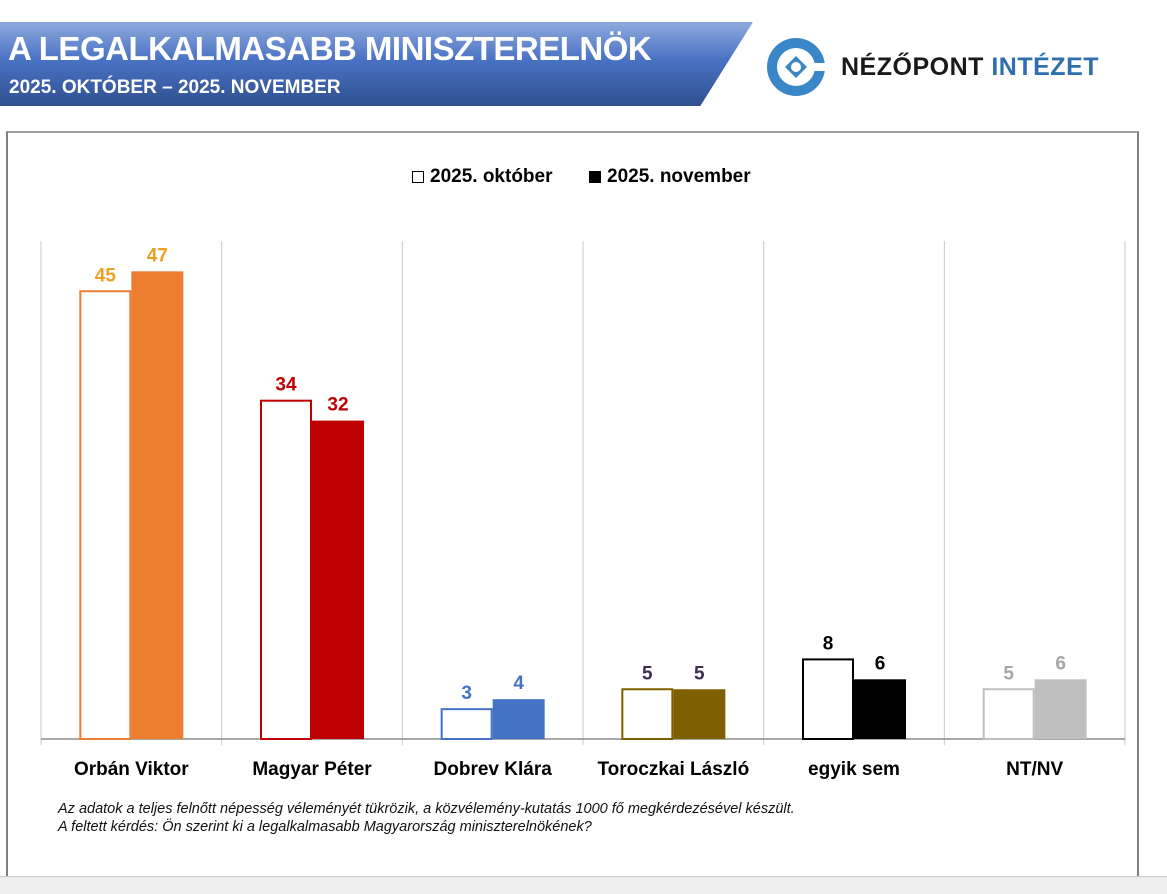 Image resolution: width=1167 pixels, height=894 pixels. I want to click on category-label: Toroczkai László, so click(673, 769).